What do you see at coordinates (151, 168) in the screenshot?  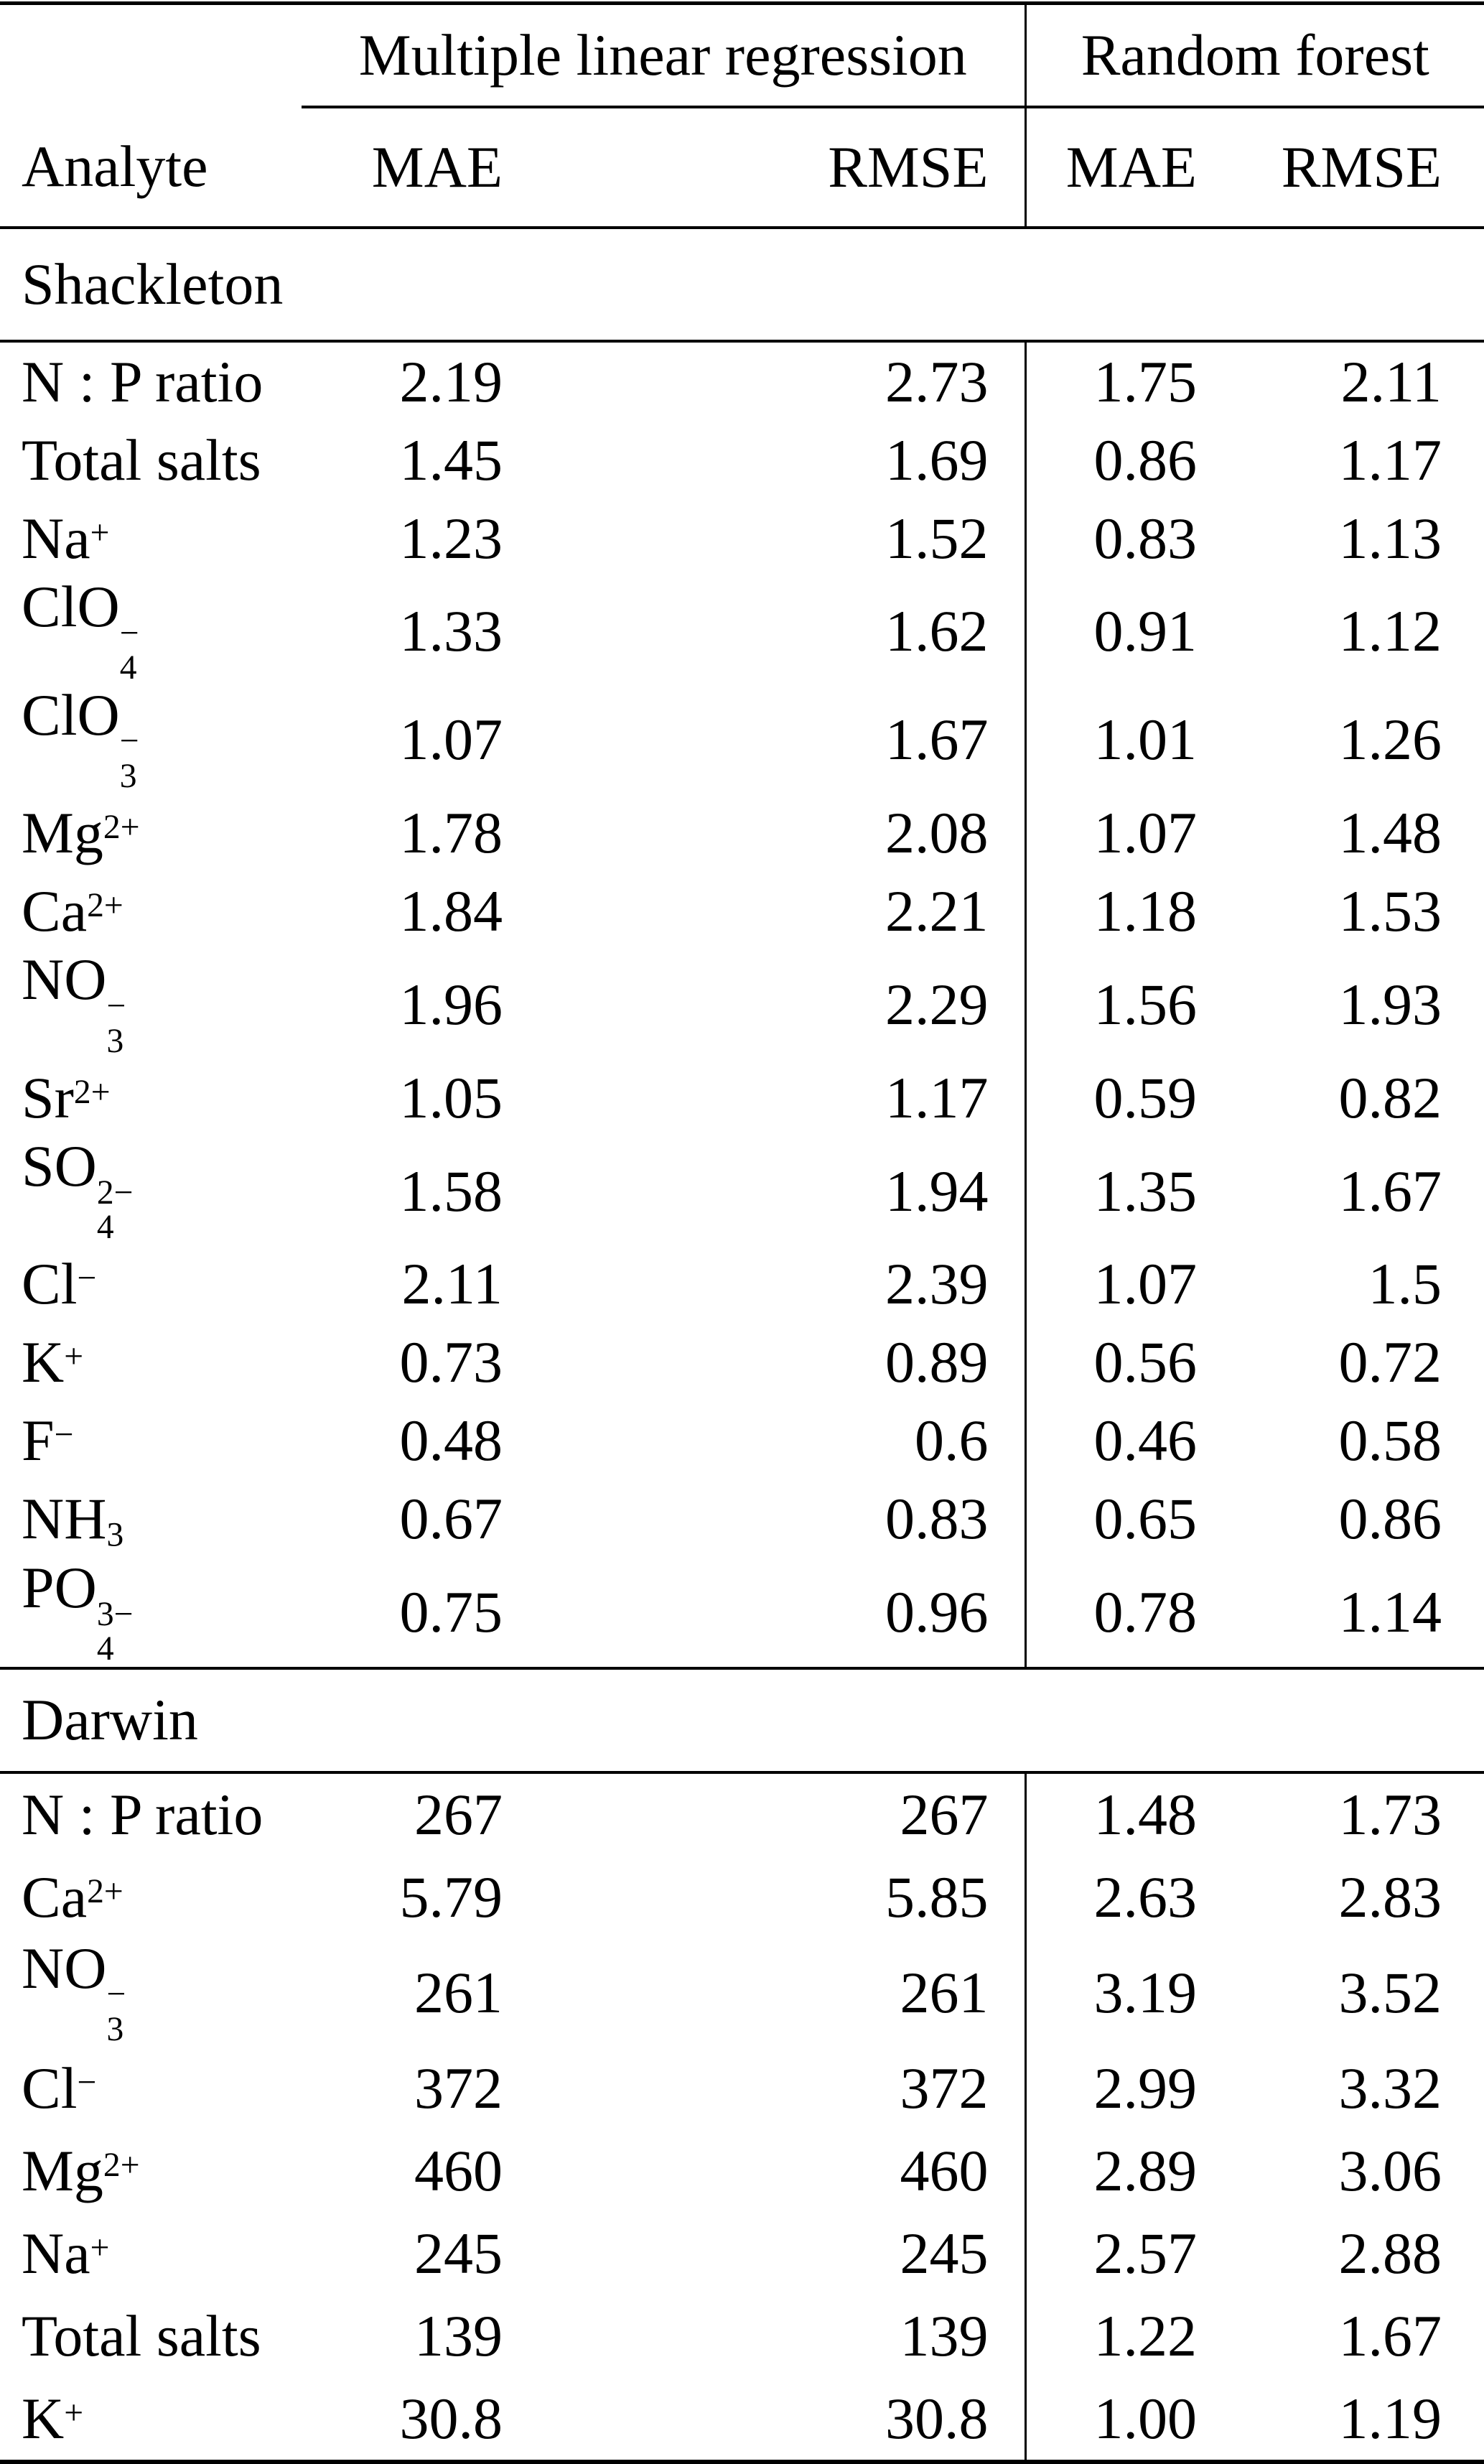 I see `column-header-analyte: Analyte` at bounding box center [151, 168].